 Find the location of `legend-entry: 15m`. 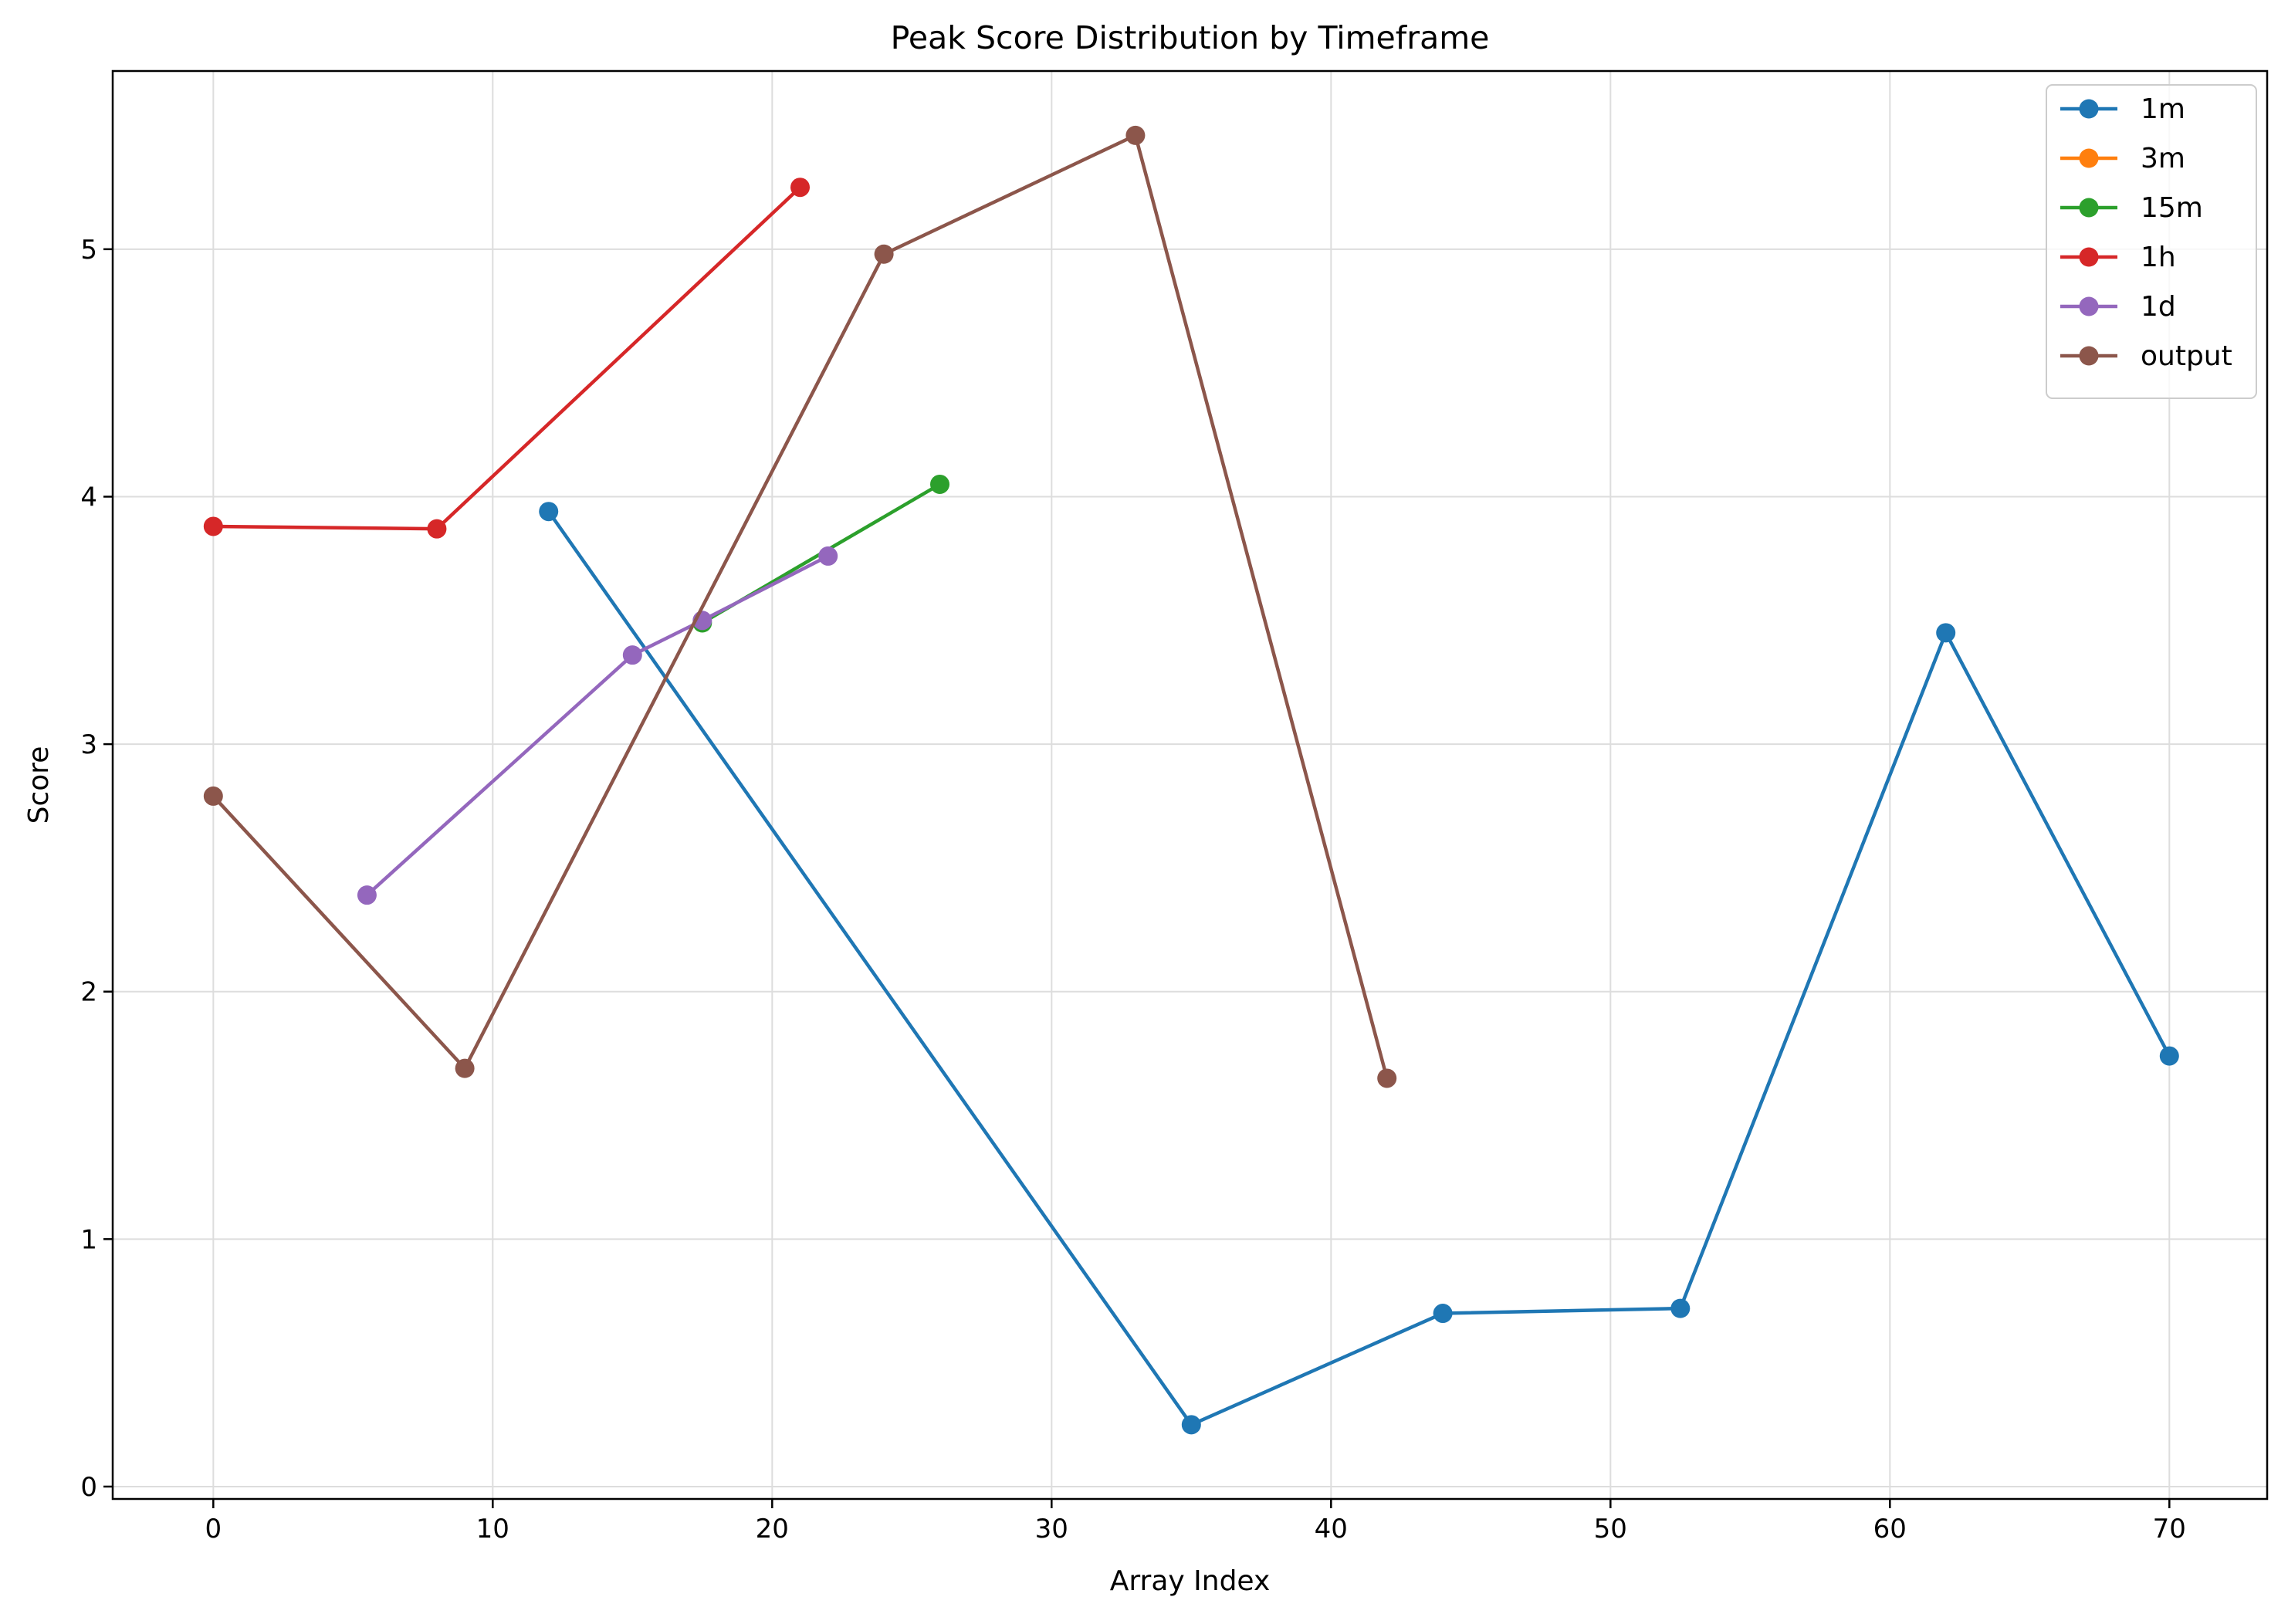

legend-entry: 15m is located at coordinates (2131, 208).